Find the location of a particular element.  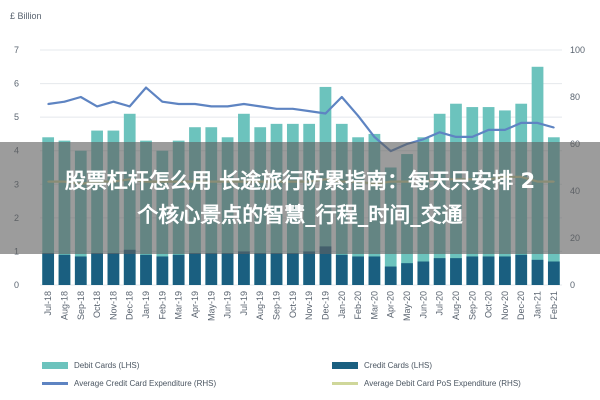

legend-label: Credit Cards (LHS) is located at coordinates (398, 365).